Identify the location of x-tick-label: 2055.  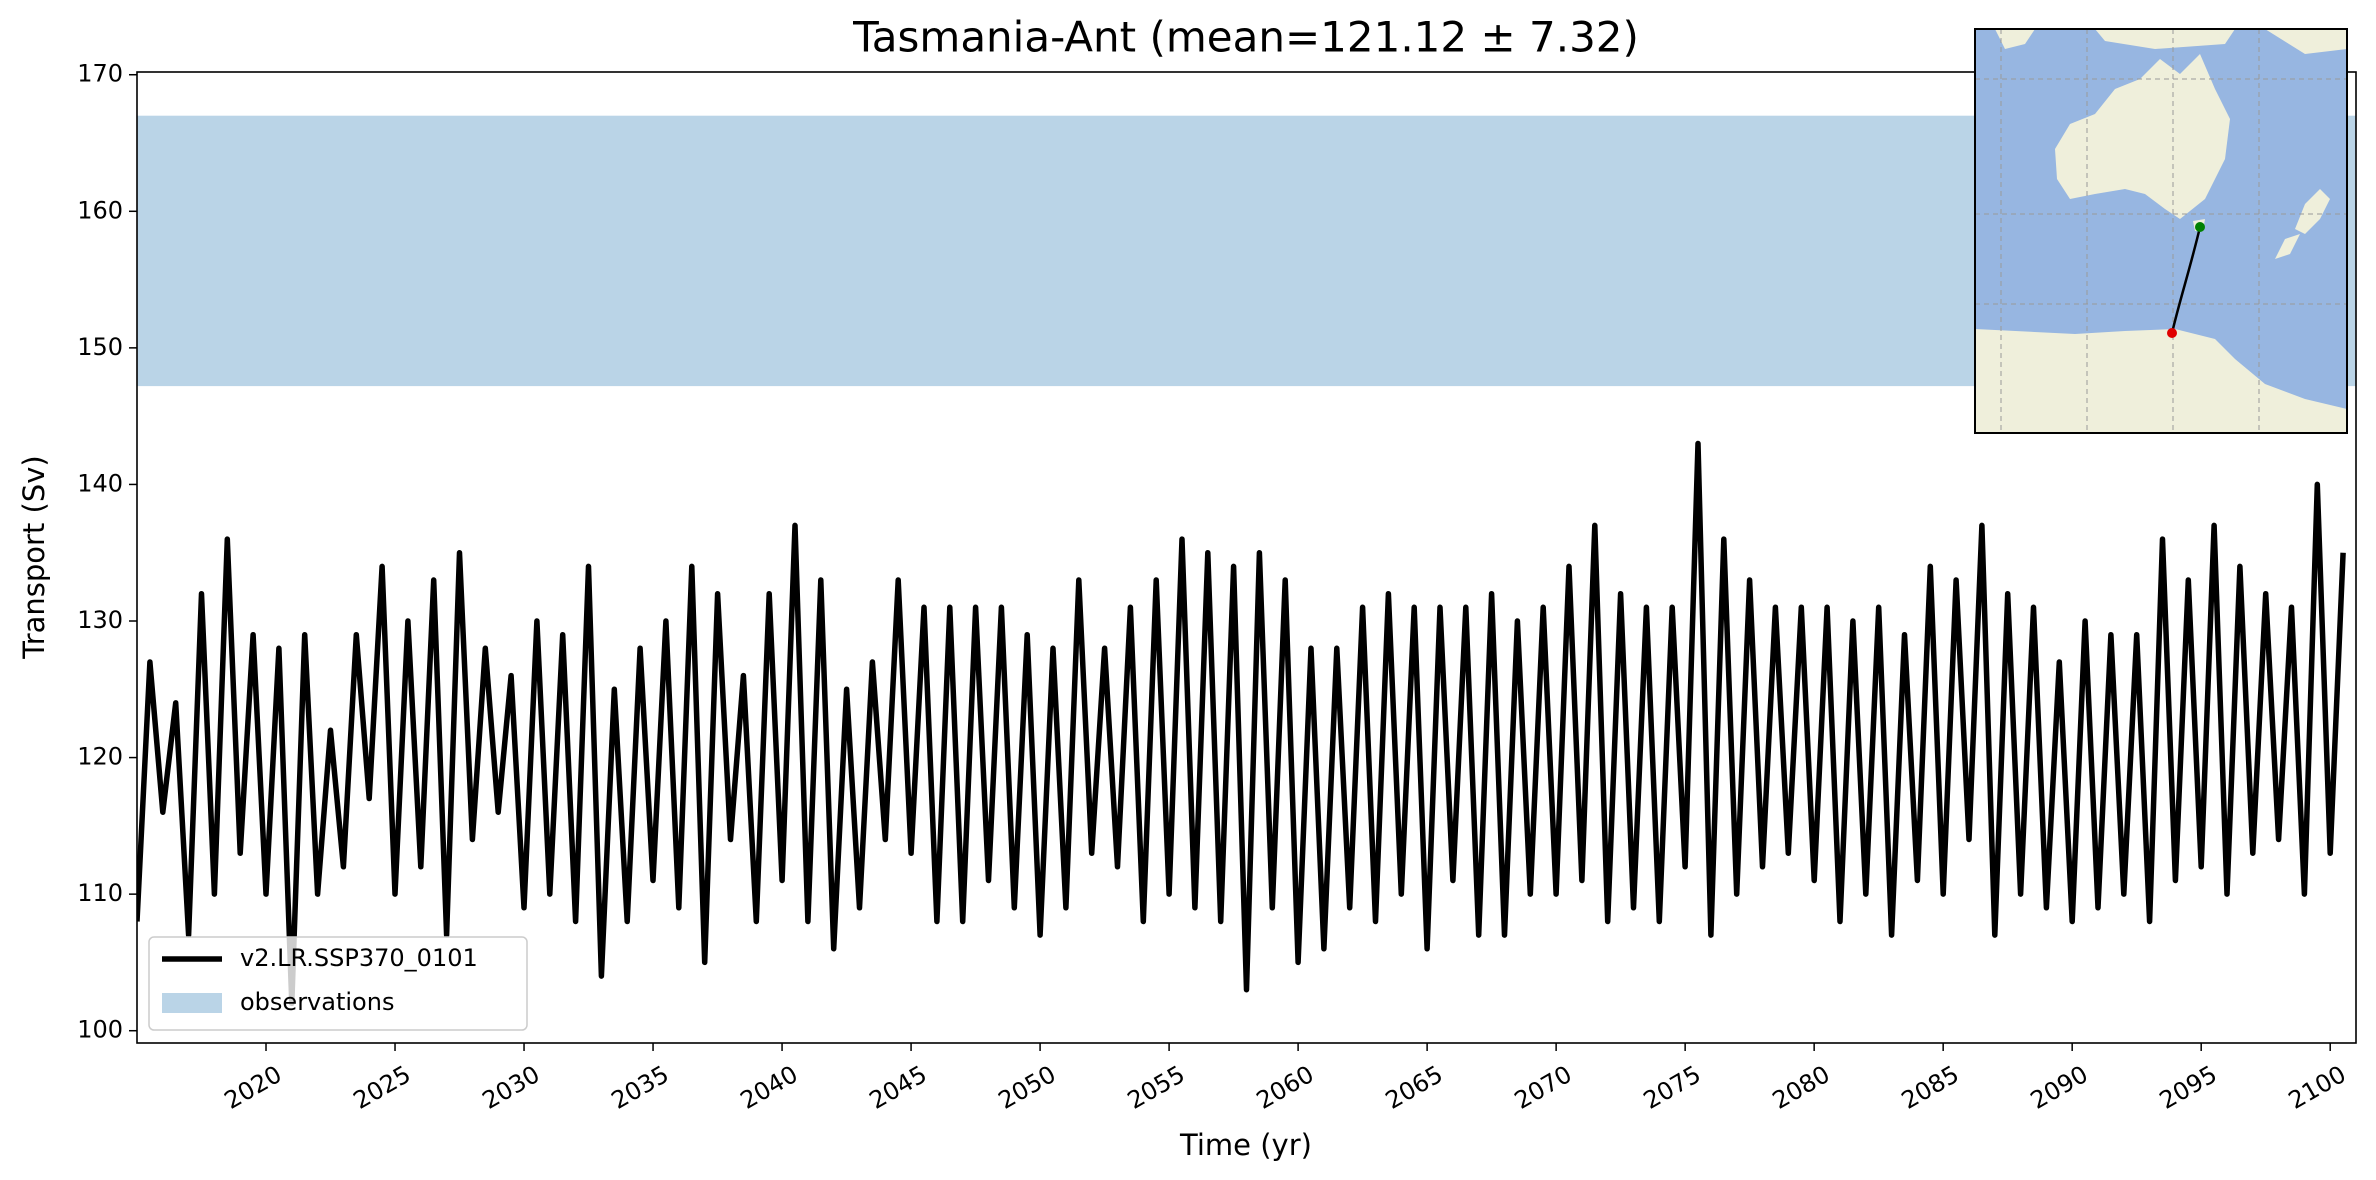
(1156, 1087).